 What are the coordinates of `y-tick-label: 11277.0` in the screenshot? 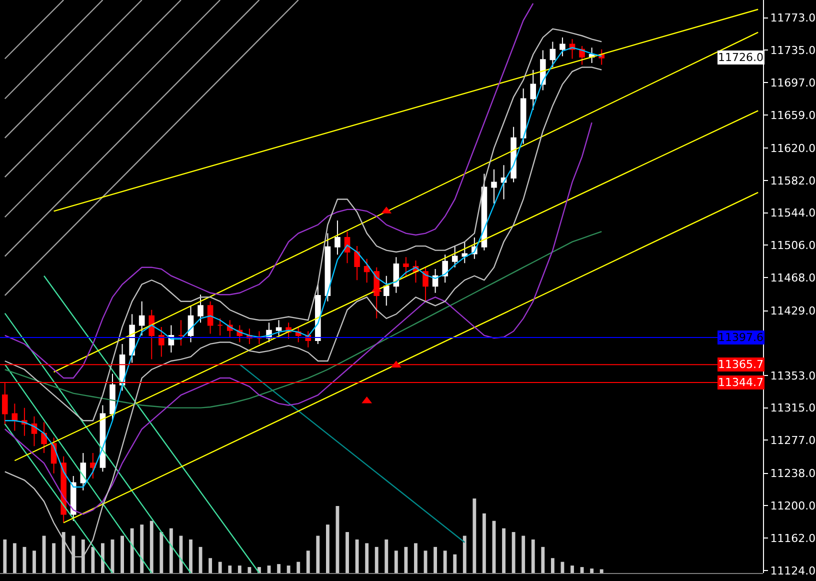 It's located at (793, 441).